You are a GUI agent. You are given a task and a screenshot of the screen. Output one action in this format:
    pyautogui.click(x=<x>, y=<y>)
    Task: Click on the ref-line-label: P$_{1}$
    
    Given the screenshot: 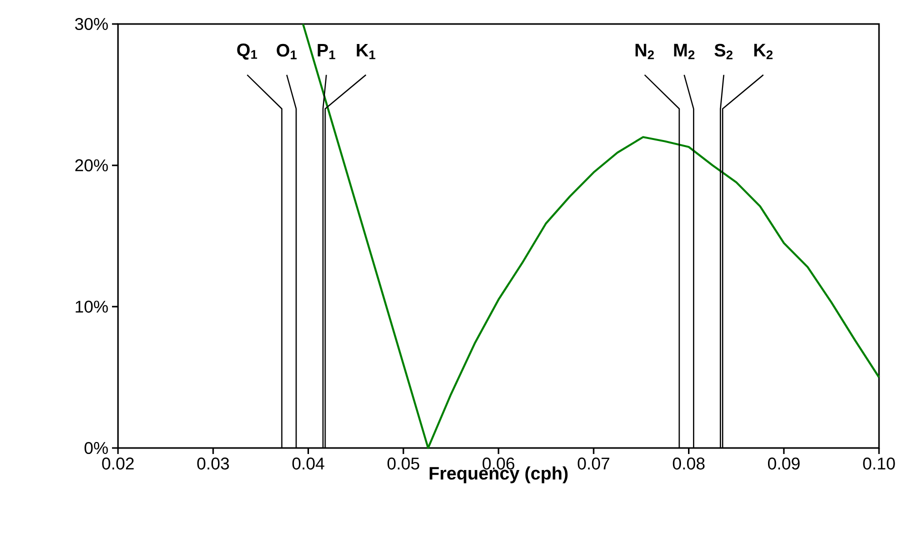 What is the action you would take?
    pyautogui.click(x=327, y=52)
    